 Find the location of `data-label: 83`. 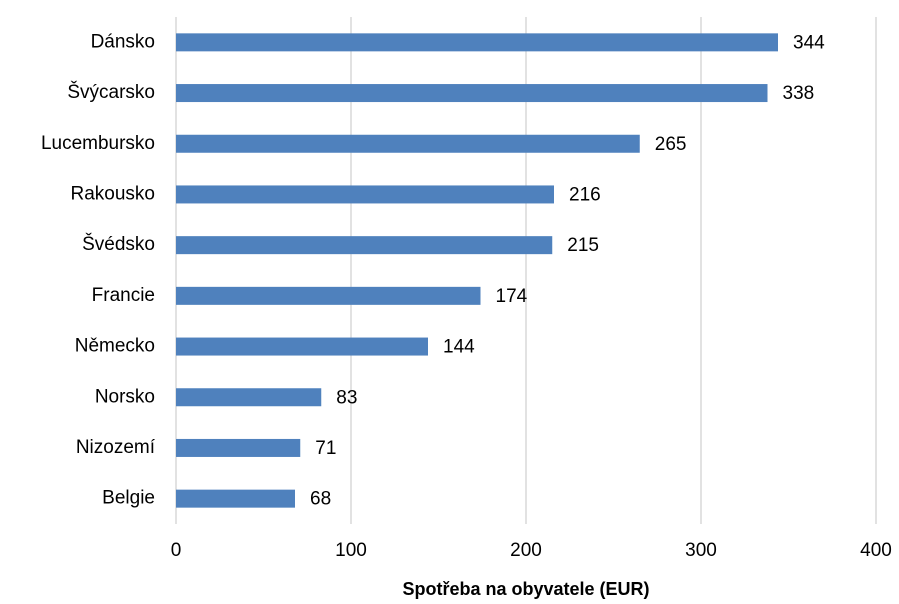

data-label: 83 is located at coordinates (346, 397).